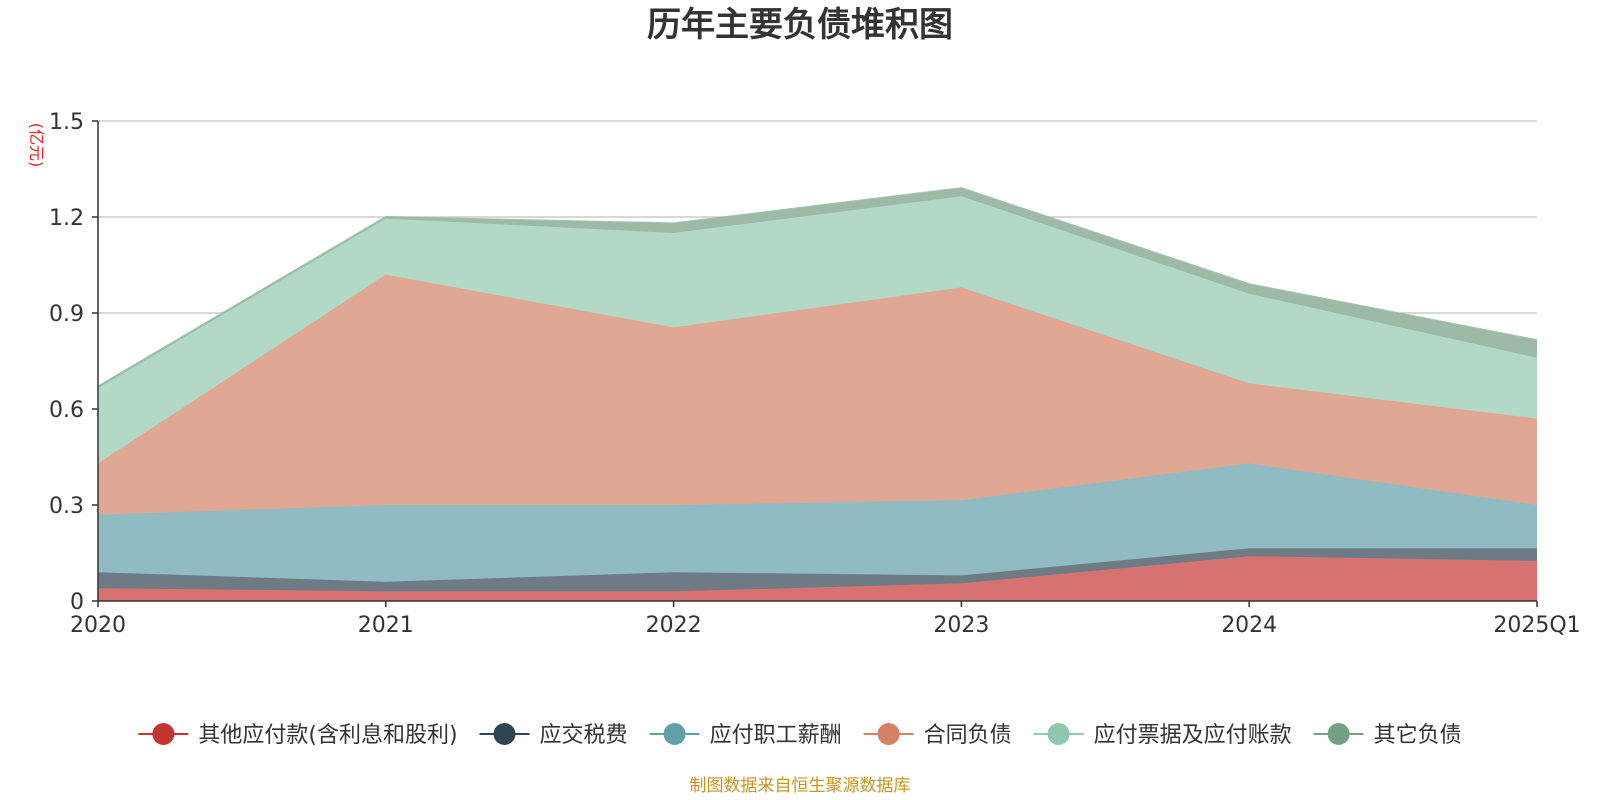  What do you see at coordinates (584, 735) in the screenshot?
I see `legend-label-1: 应交税费` at bounding box center [584, 735].